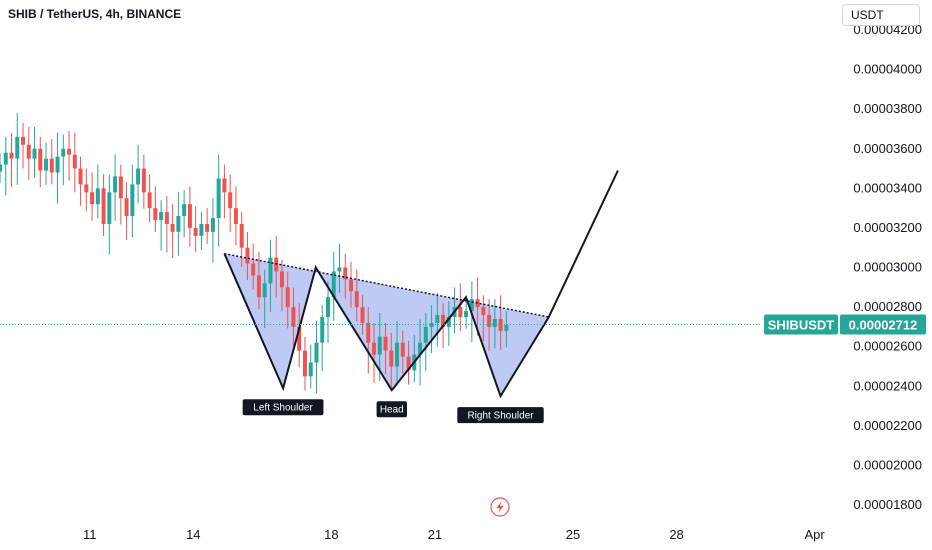 This screenshot has width=932, height=550. Describe the element at coordinates (883, 324) in the screenshot. I see `price-tag-box` at that location.